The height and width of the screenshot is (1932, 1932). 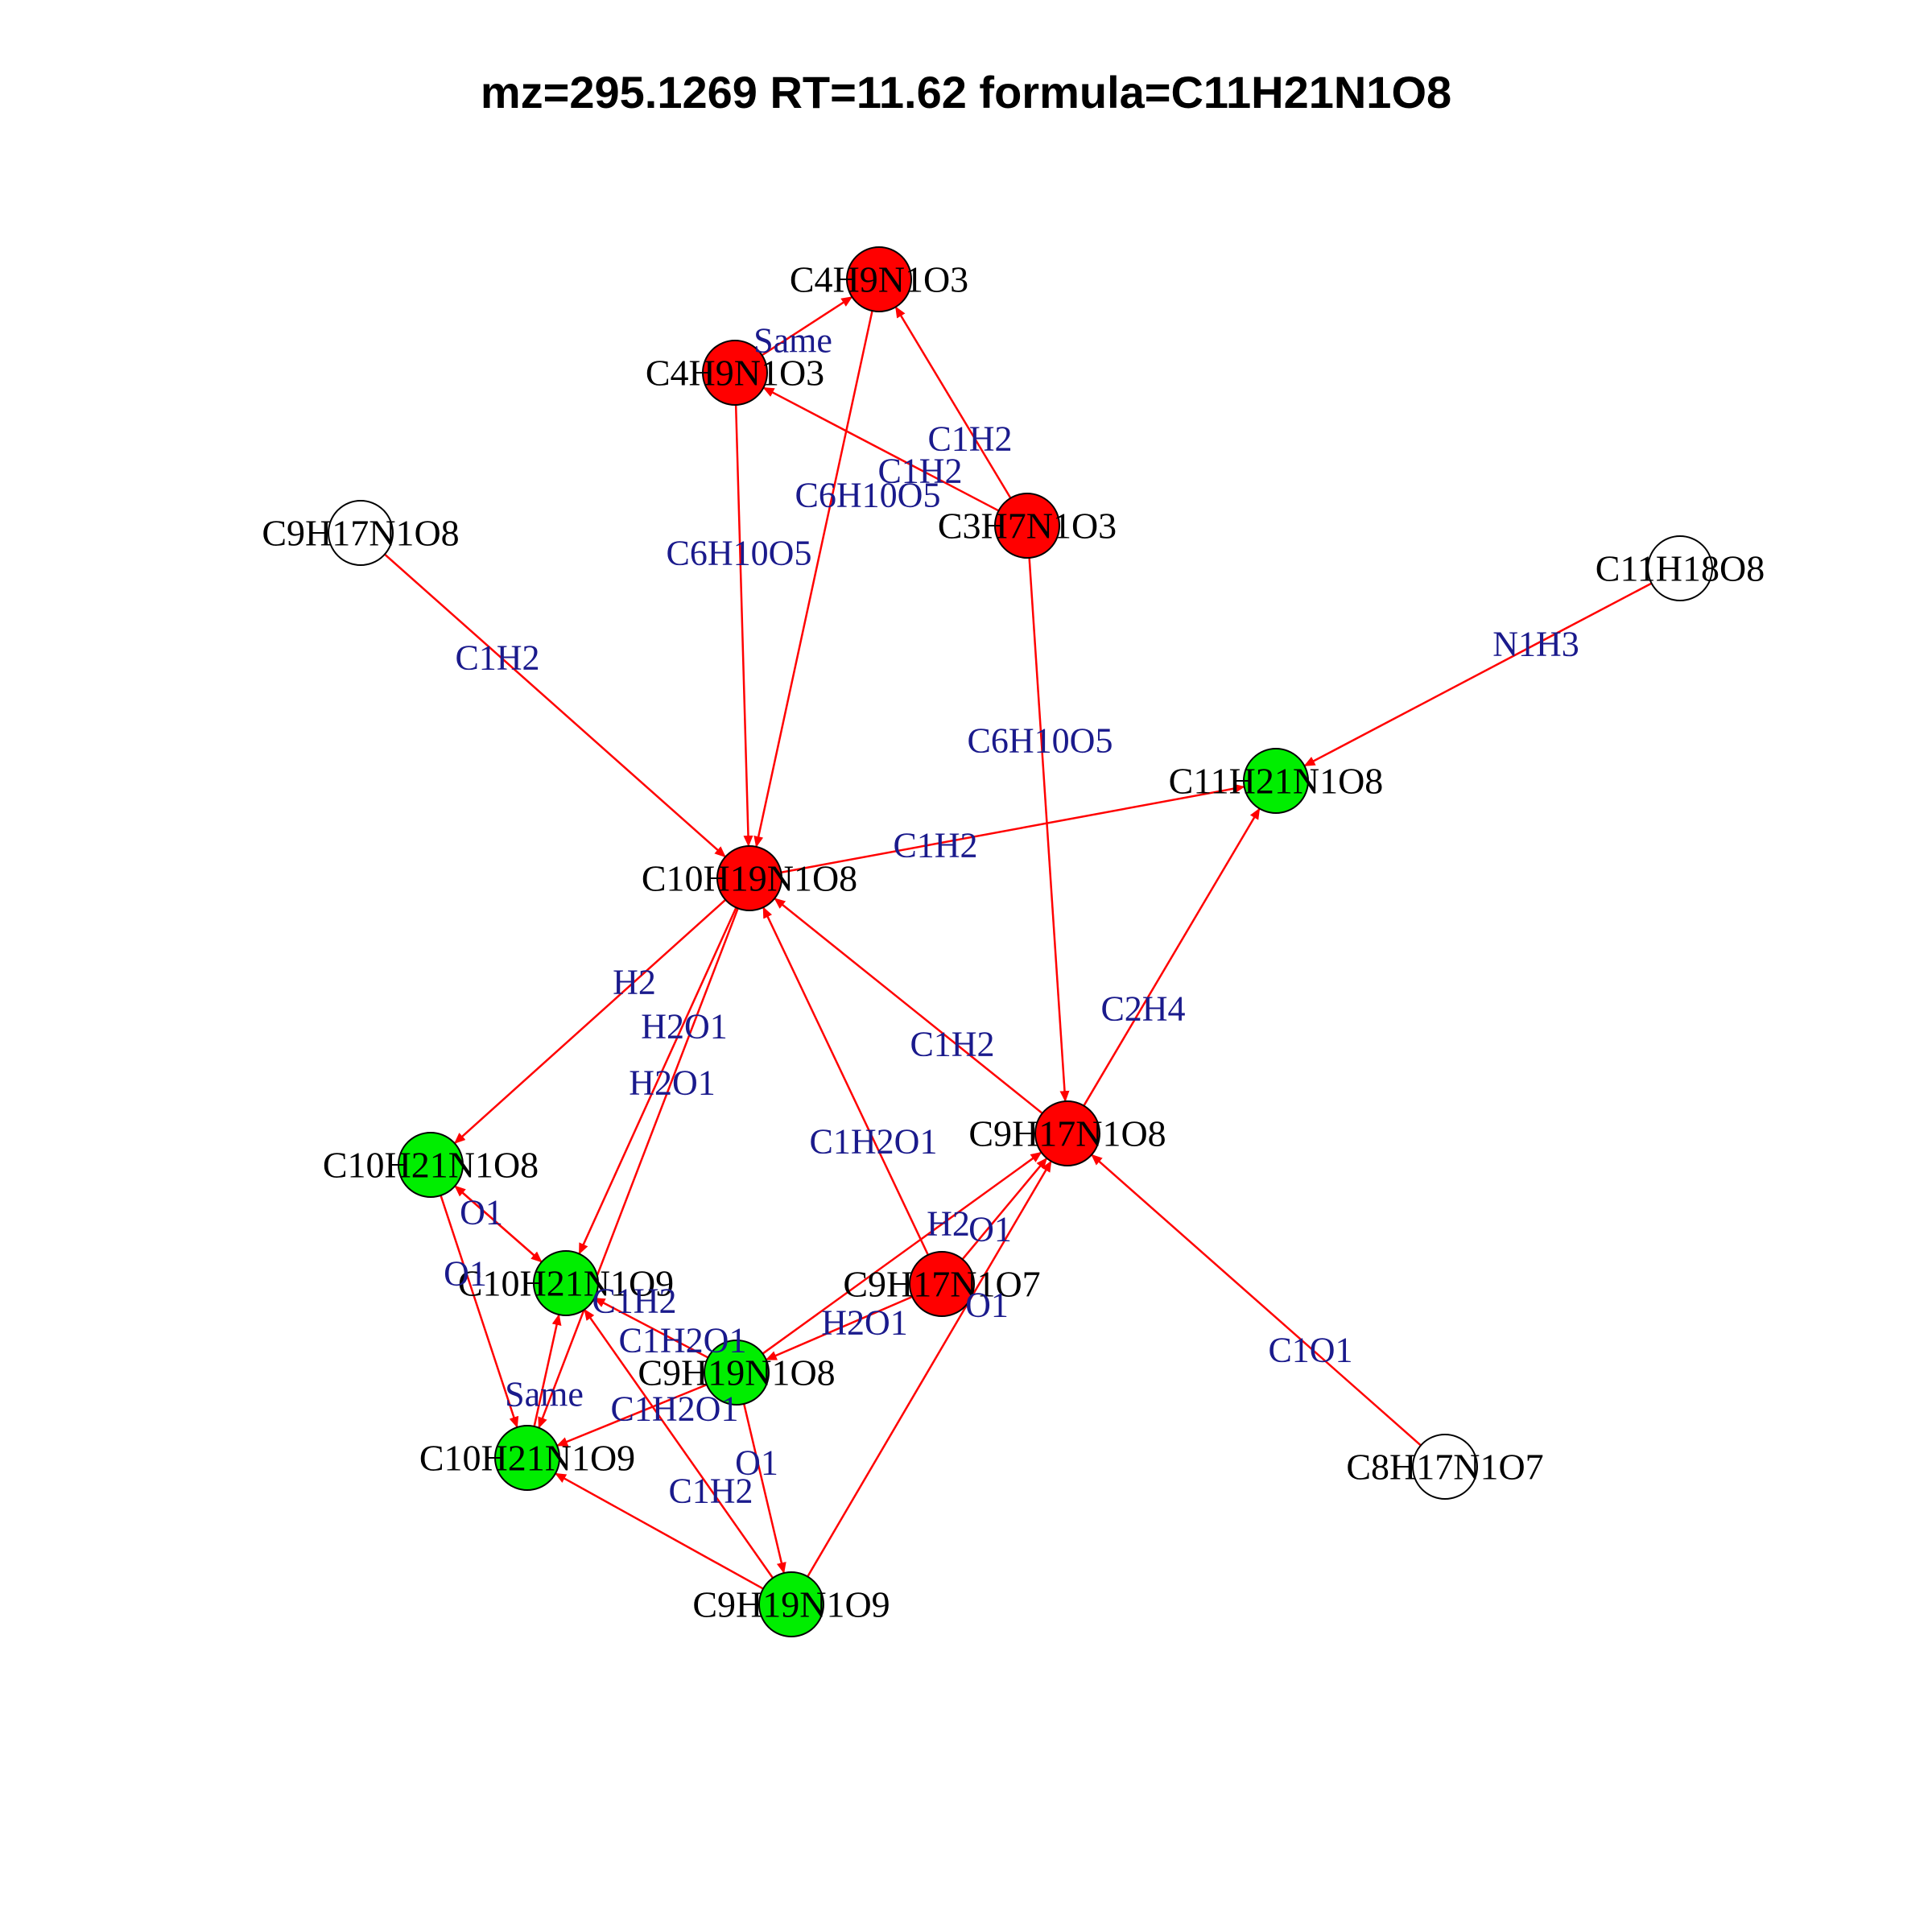 I want to click on edge-n7-n10, so click(x=657, y=1080).